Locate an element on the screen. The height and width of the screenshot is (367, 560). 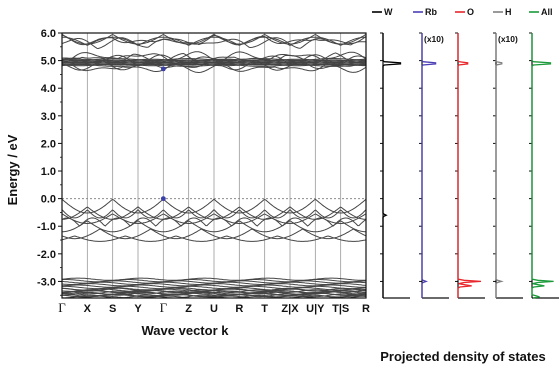
pdos-subpanel-rb: (x10) is located at coordinates (434, 165).